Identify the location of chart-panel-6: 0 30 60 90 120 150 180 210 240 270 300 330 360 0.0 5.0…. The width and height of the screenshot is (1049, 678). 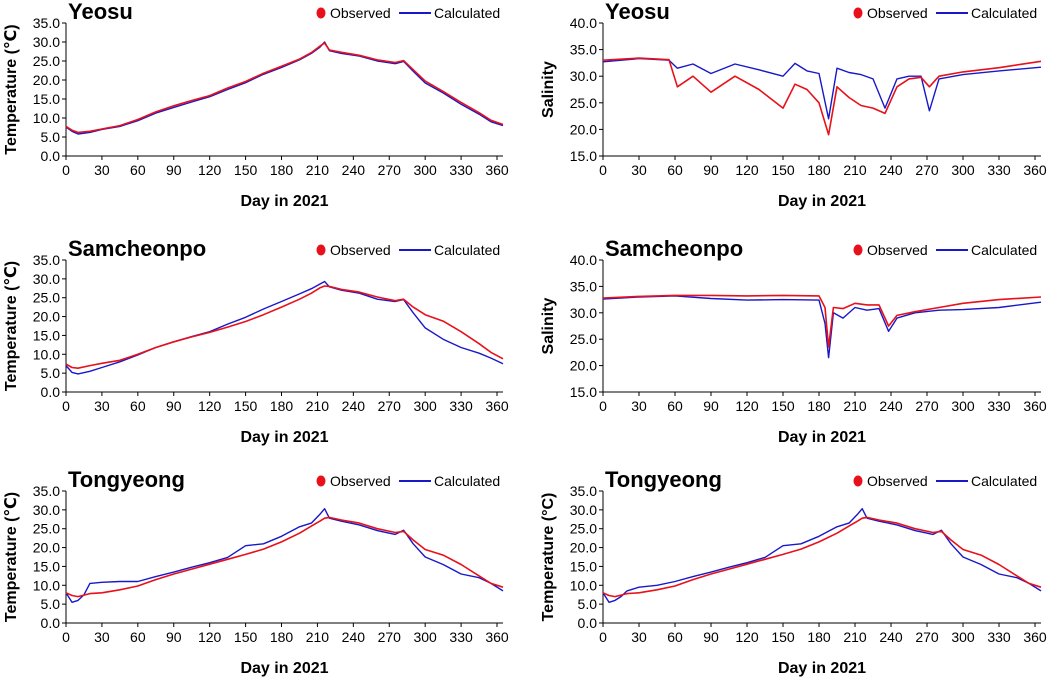
(793, 572).